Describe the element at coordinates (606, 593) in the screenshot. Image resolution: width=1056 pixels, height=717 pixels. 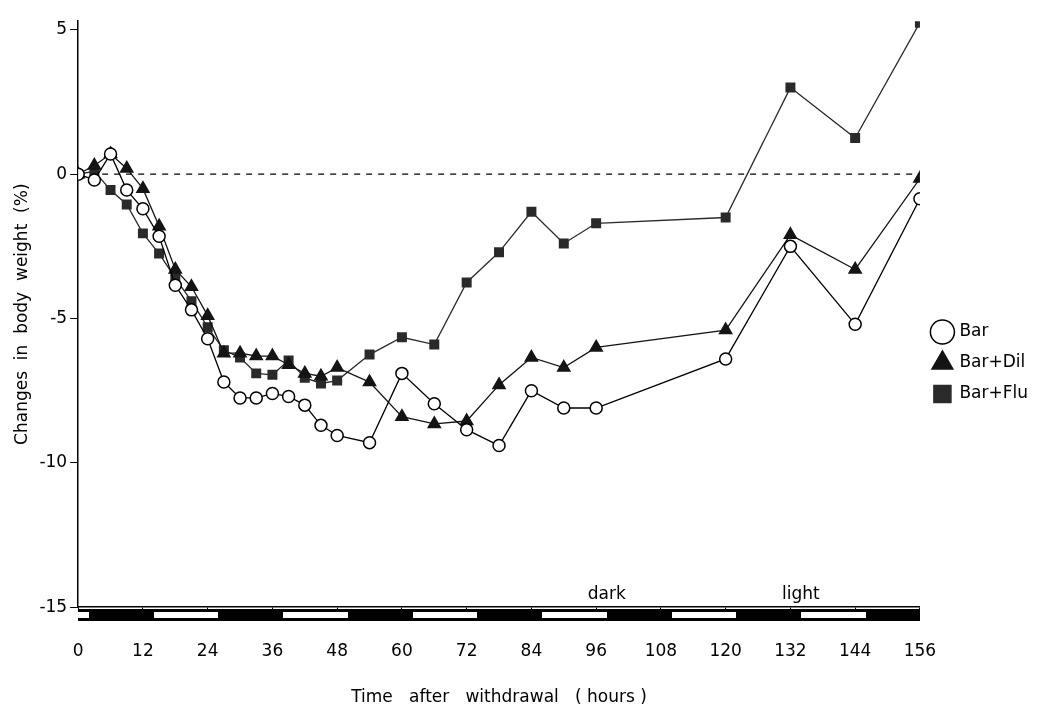
I see `annotation: dark` at that location.